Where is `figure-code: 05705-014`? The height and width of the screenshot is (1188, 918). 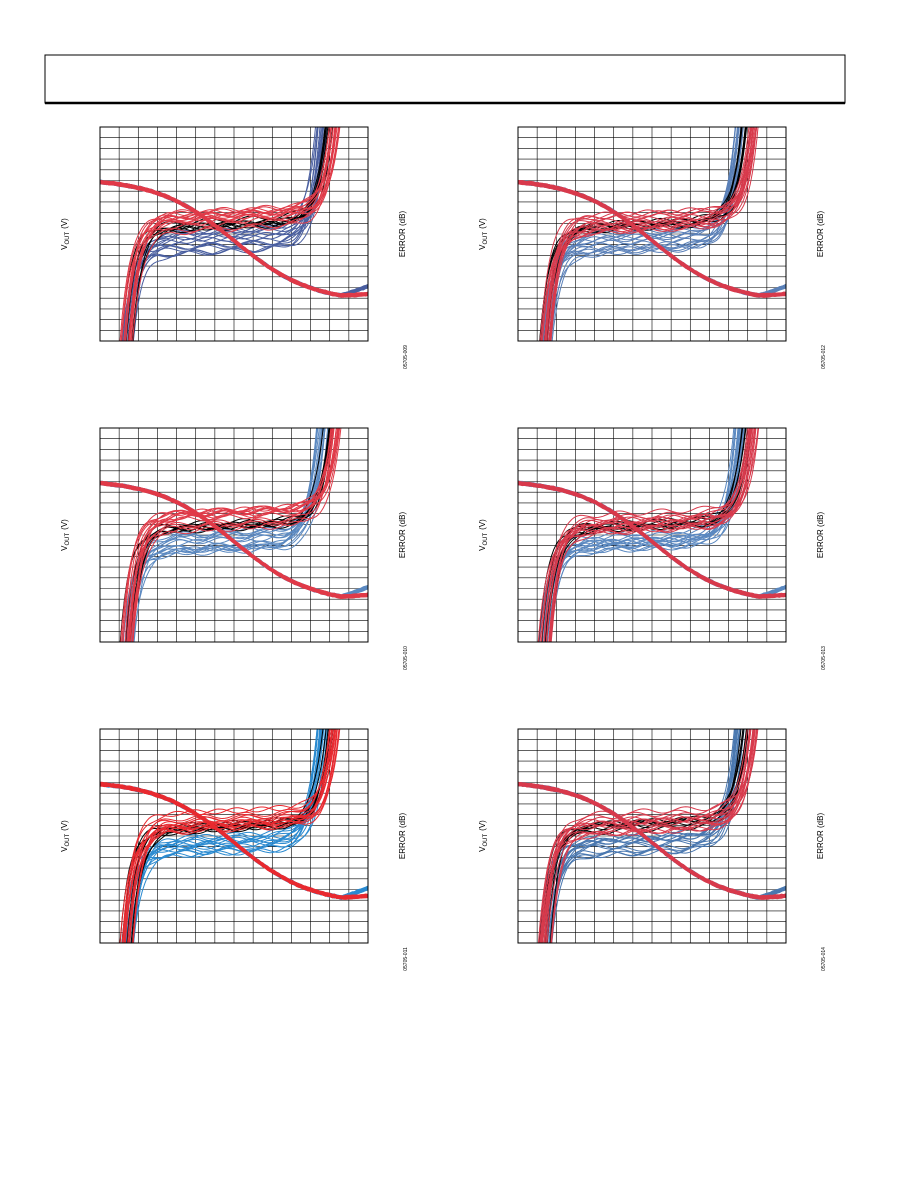 figure-code: 05705-014 is located at coordinates (824, 959).